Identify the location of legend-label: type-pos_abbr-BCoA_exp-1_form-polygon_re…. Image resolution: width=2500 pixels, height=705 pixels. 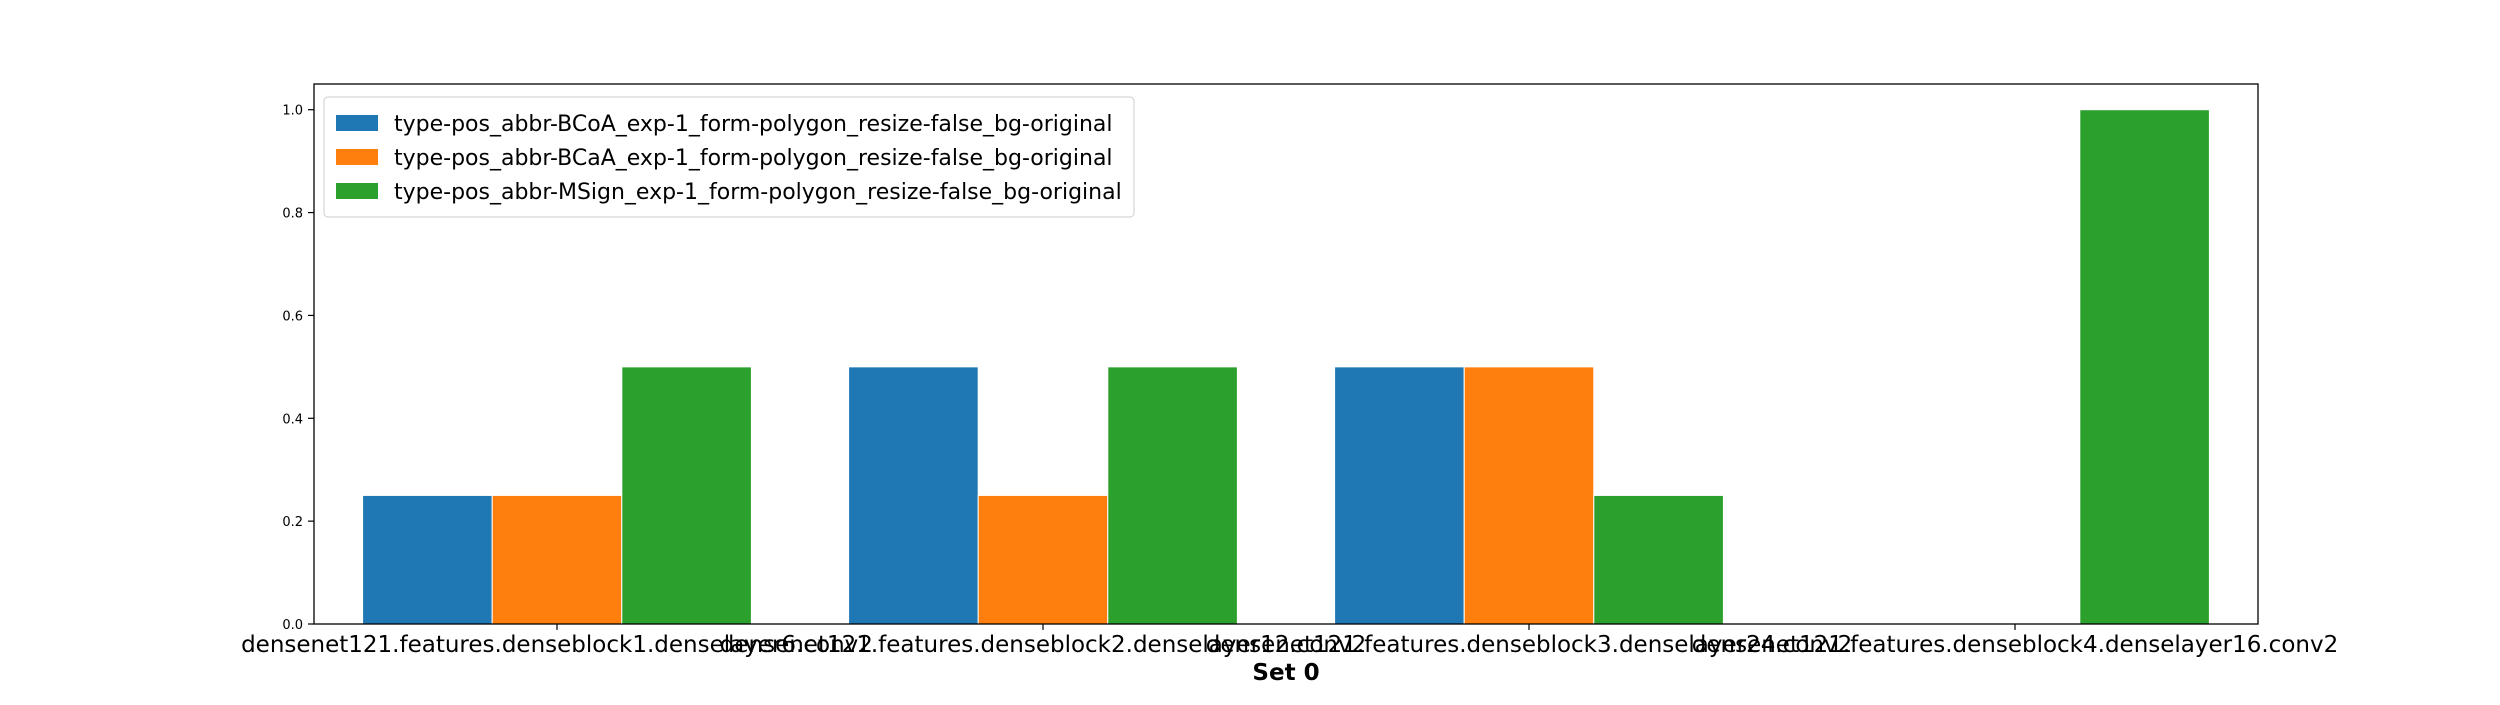
(753, 124).